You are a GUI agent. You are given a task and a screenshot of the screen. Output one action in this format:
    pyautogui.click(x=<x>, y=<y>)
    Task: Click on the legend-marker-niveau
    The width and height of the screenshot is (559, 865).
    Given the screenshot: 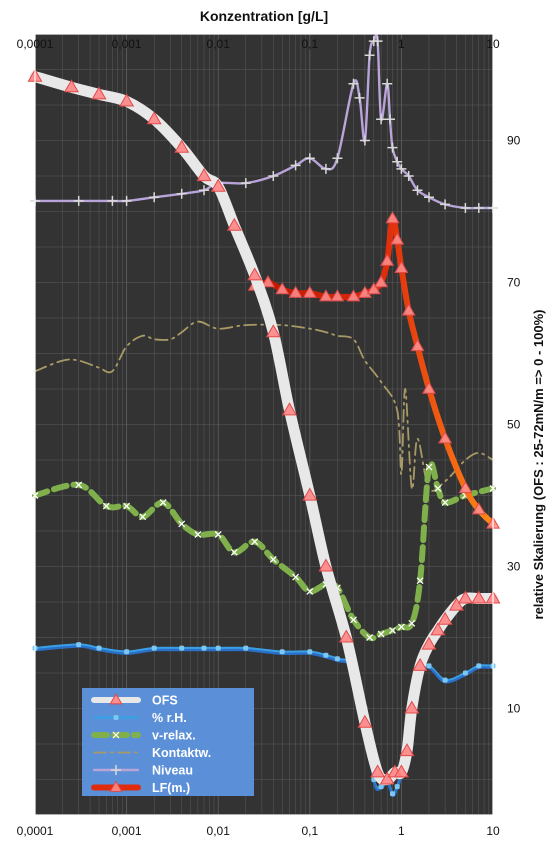 What is the action you would take?
    pyautogui.click(x=116, y=770)
    